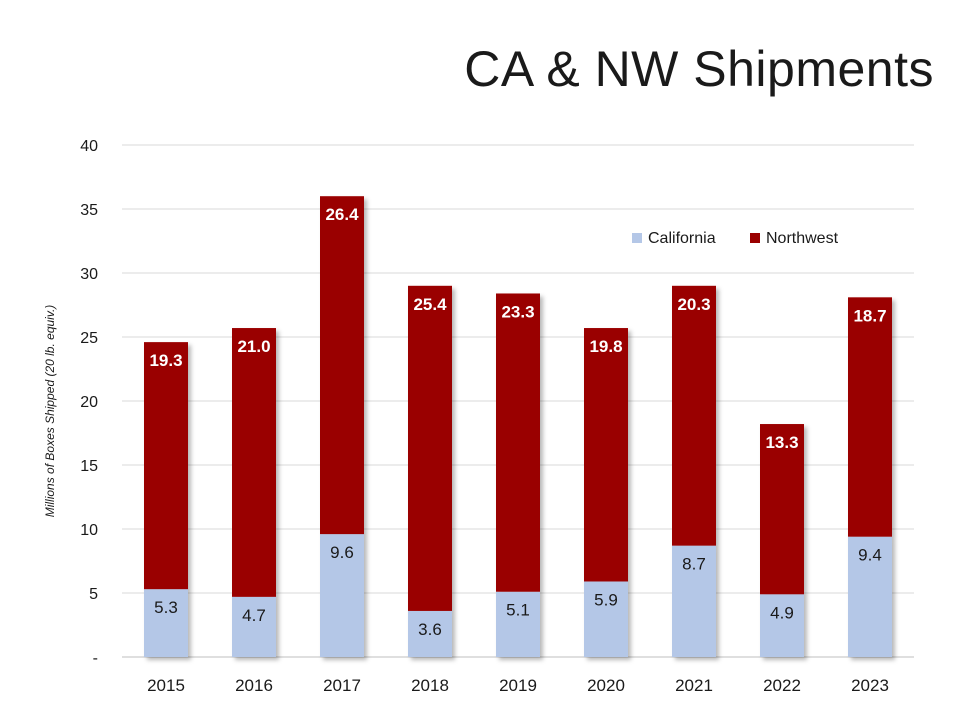  What do you see at coordinates (89, 338) in the screenshot?
I see `y-tick-label: 25` at bounding box center [89, 338].